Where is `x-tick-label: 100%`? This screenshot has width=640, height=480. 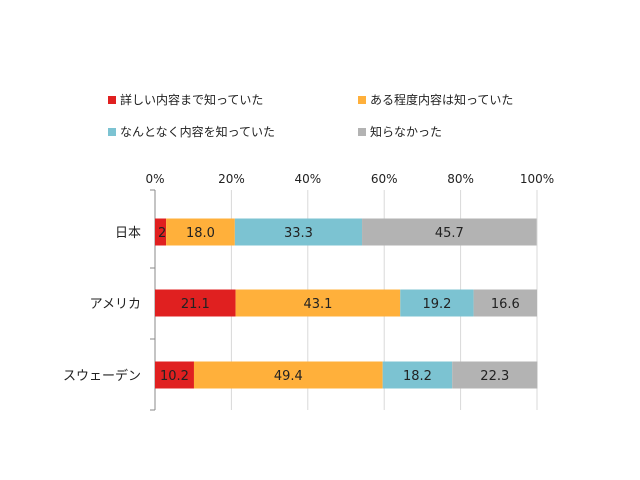 x-tick-label: 100% is located at coordinates (537, 179).